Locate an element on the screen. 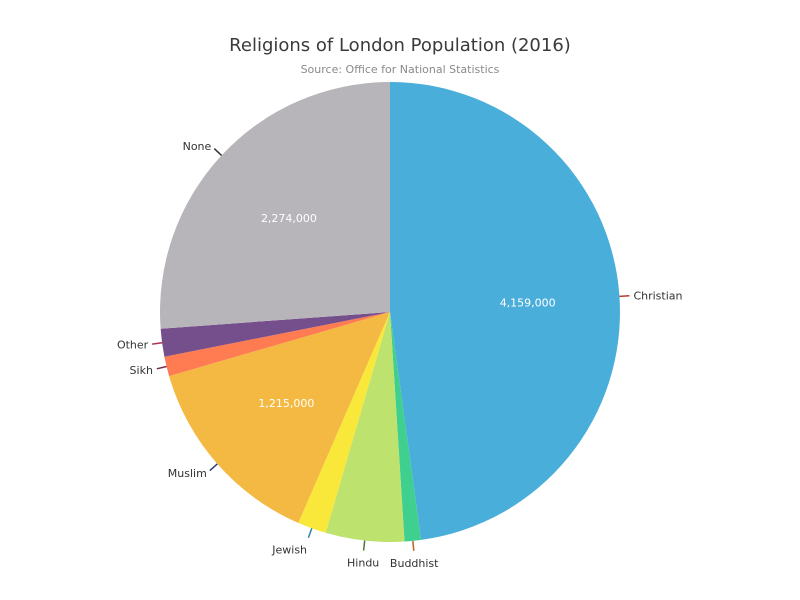  leader-line-muslim is located at coordinates (213, 467).